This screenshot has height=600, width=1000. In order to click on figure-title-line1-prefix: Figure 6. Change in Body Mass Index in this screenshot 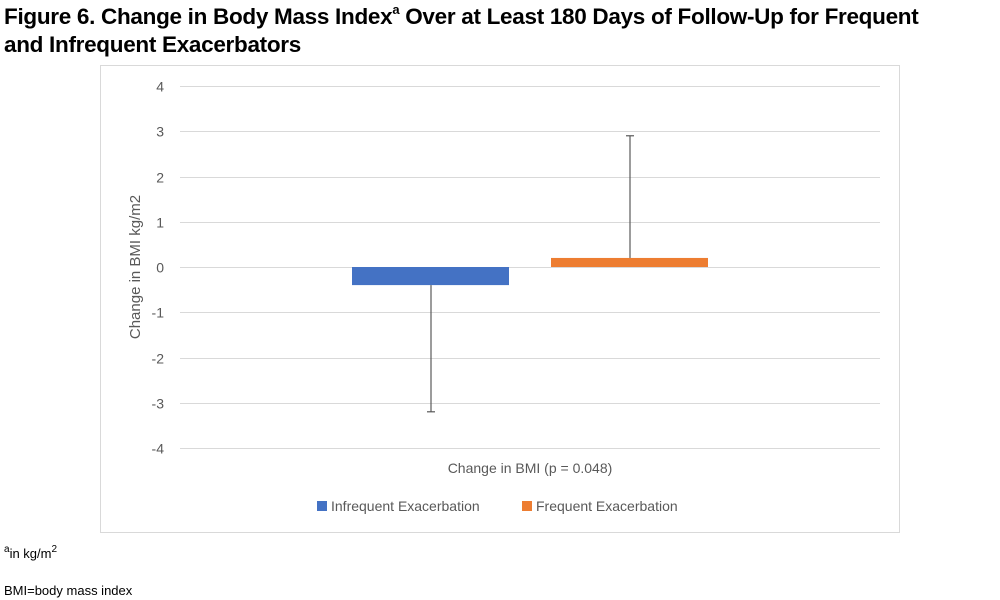, I will do `click(198, 16)`.